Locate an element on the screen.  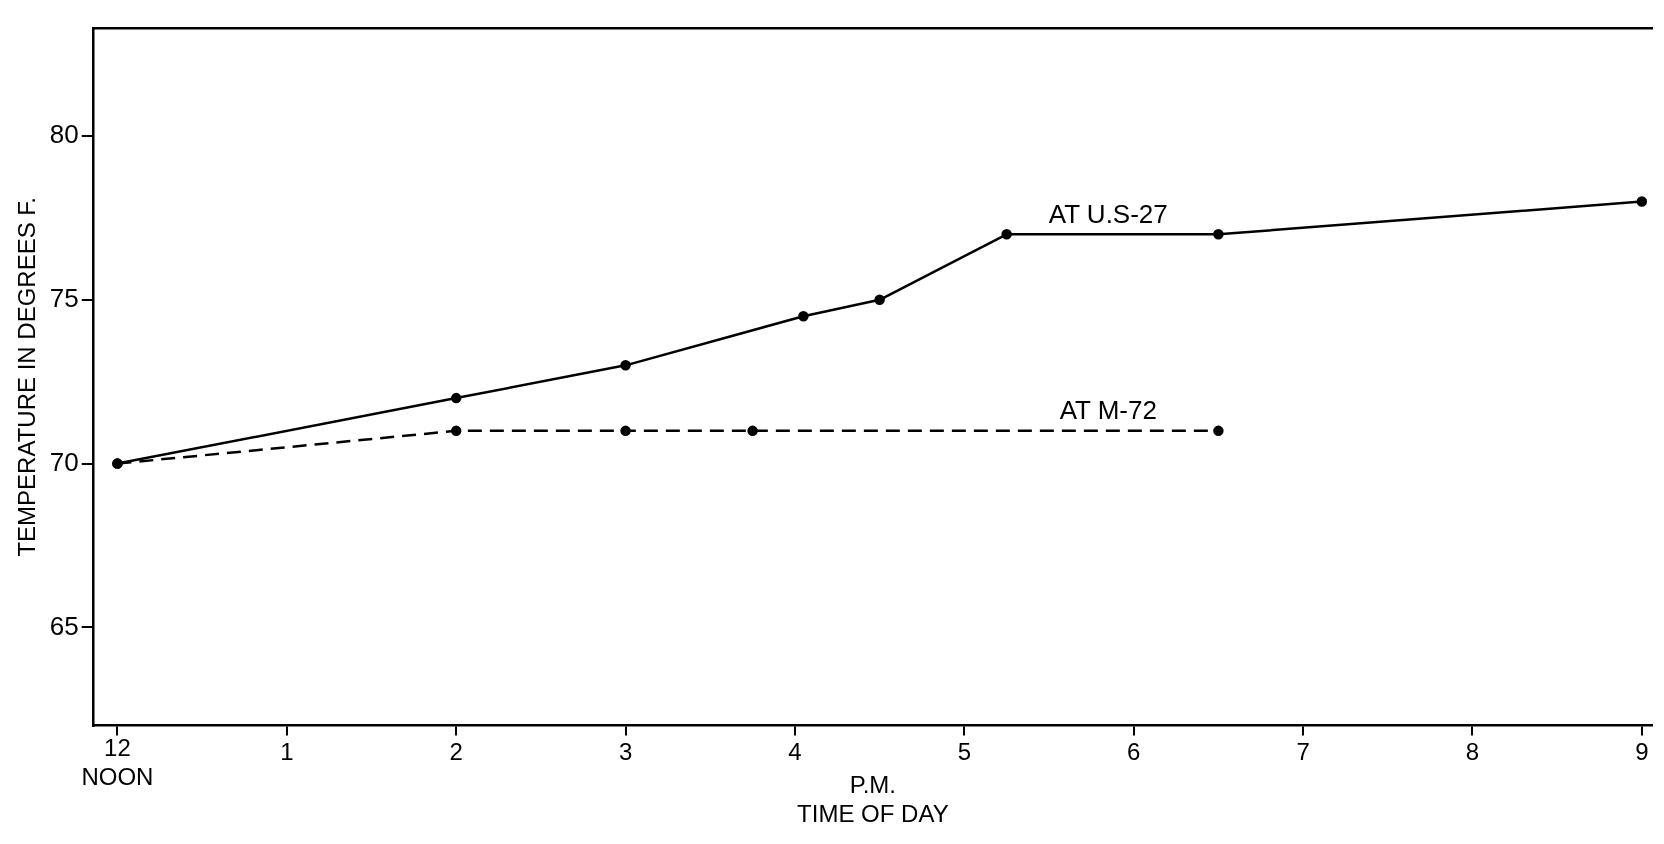
x-tick-label: 9 is located at coordinates (1642, 751).